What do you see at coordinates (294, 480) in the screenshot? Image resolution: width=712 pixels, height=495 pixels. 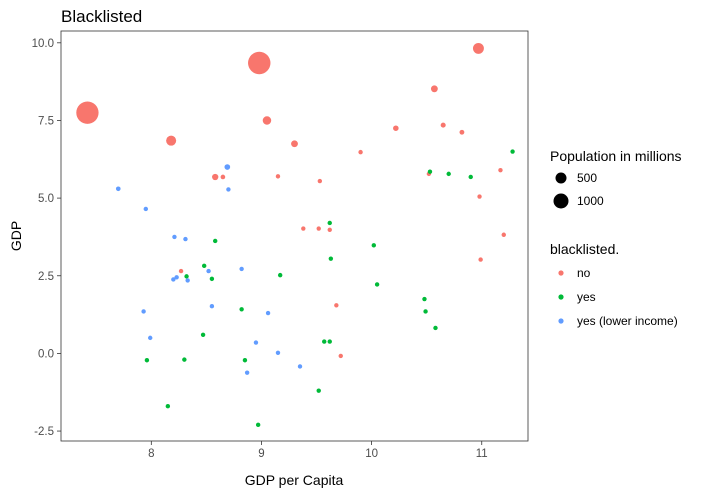 I see `x-axis-title: GDP per Capita` at bounding box center [294, 480].